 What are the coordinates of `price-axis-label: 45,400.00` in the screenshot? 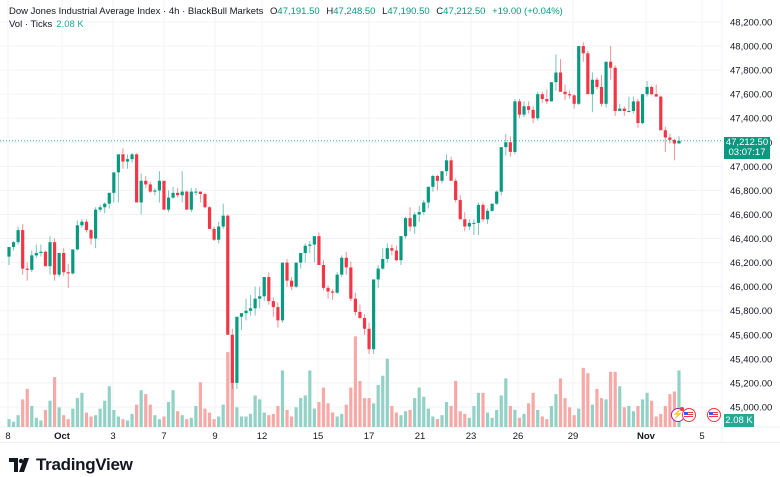 It's located at (751, 359).